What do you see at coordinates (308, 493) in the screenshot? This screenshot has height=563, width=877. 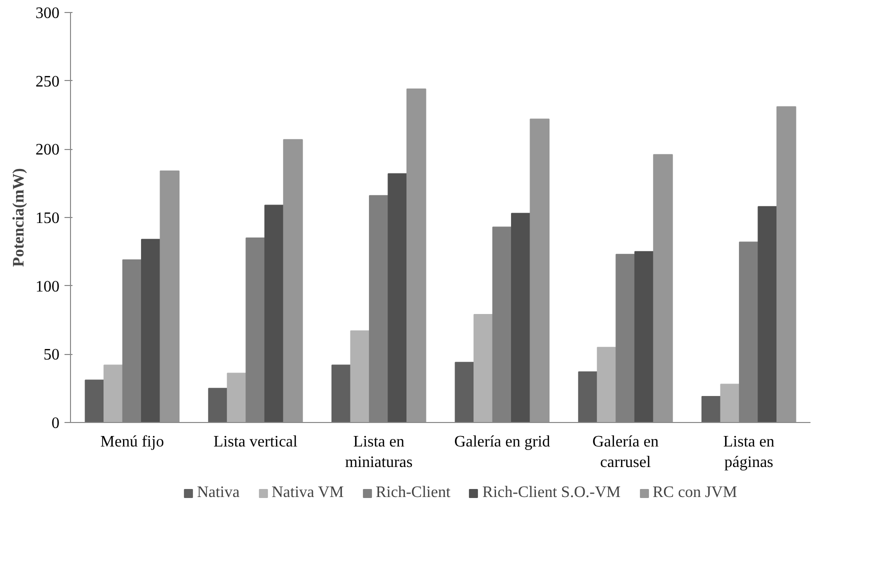 I see `legend-label: Nativa VM` at bounding box center [308, 493].